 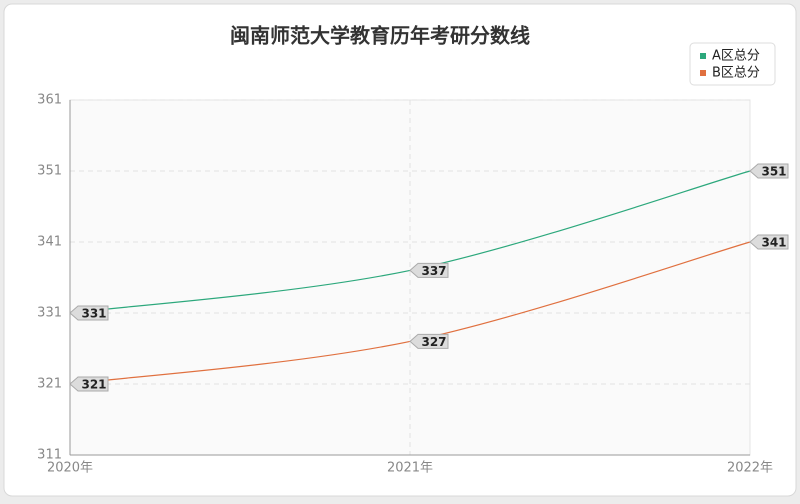 I want to click on value-label: 327, so click(x=433, y=342).